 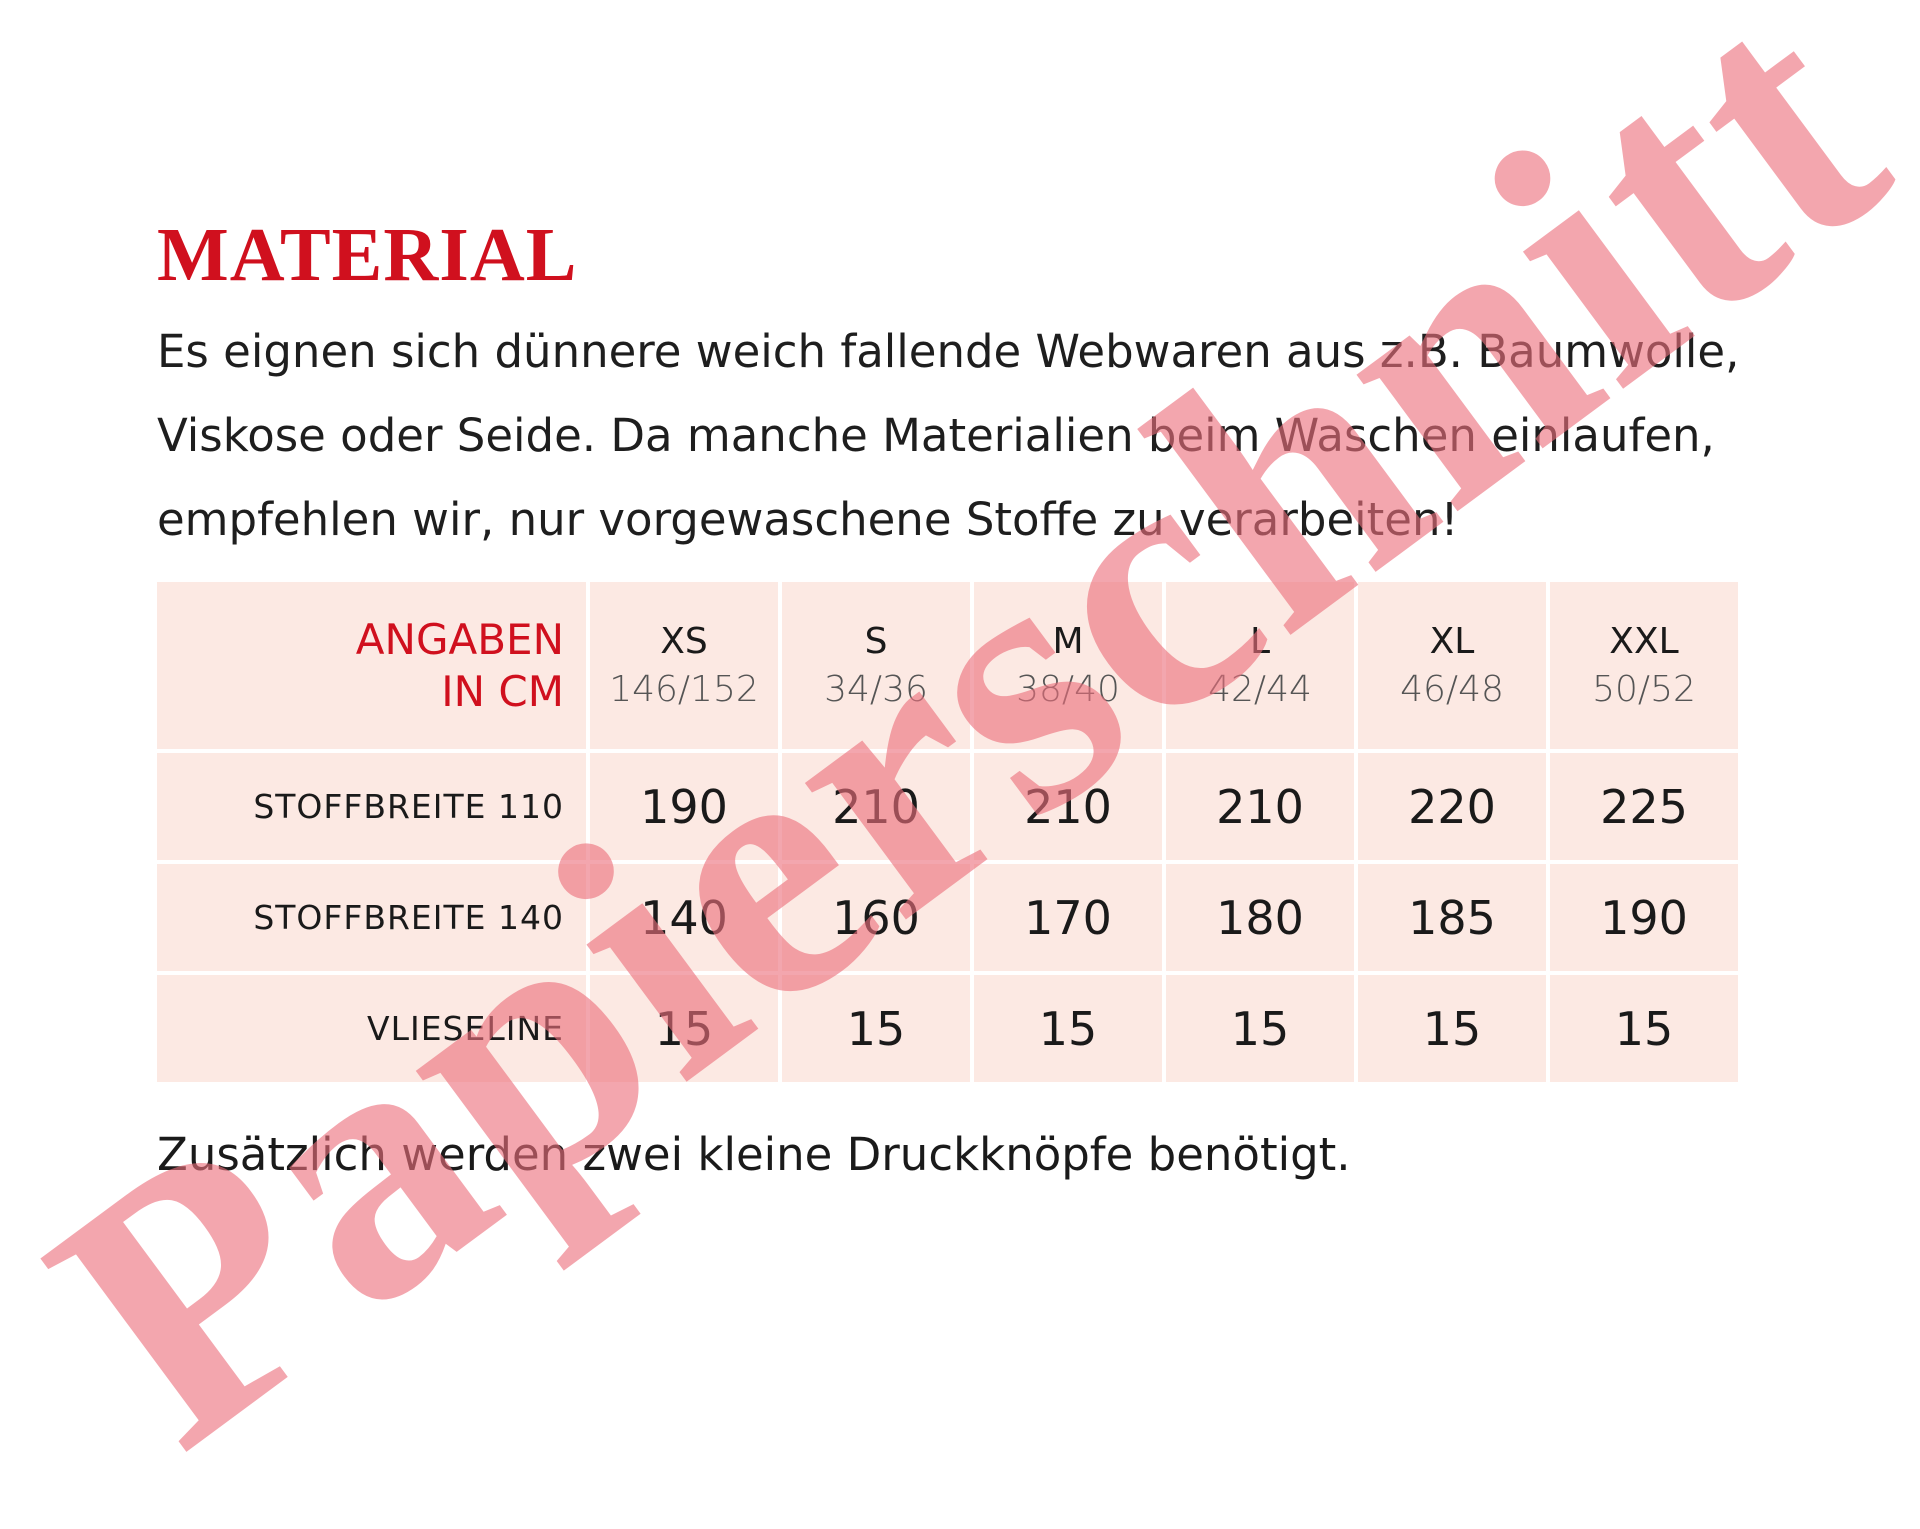 I want to click on size-header-cell: XL 46/48, so click(x=1452, y=665).